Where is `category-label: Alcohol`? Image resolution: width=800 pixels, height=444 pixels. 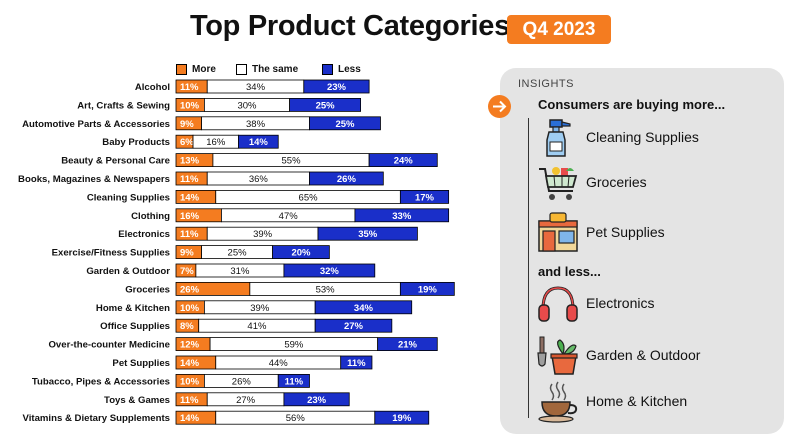
category-label: Alcohol is located at coordinates (152, 87).